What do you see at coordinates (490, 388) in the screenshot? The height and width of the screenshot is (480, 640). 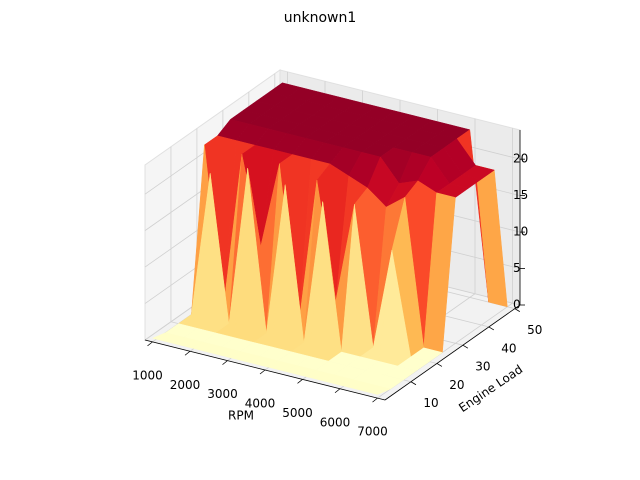 I see `y-axis-label: Engine Load` at bounding box center [490, 388].